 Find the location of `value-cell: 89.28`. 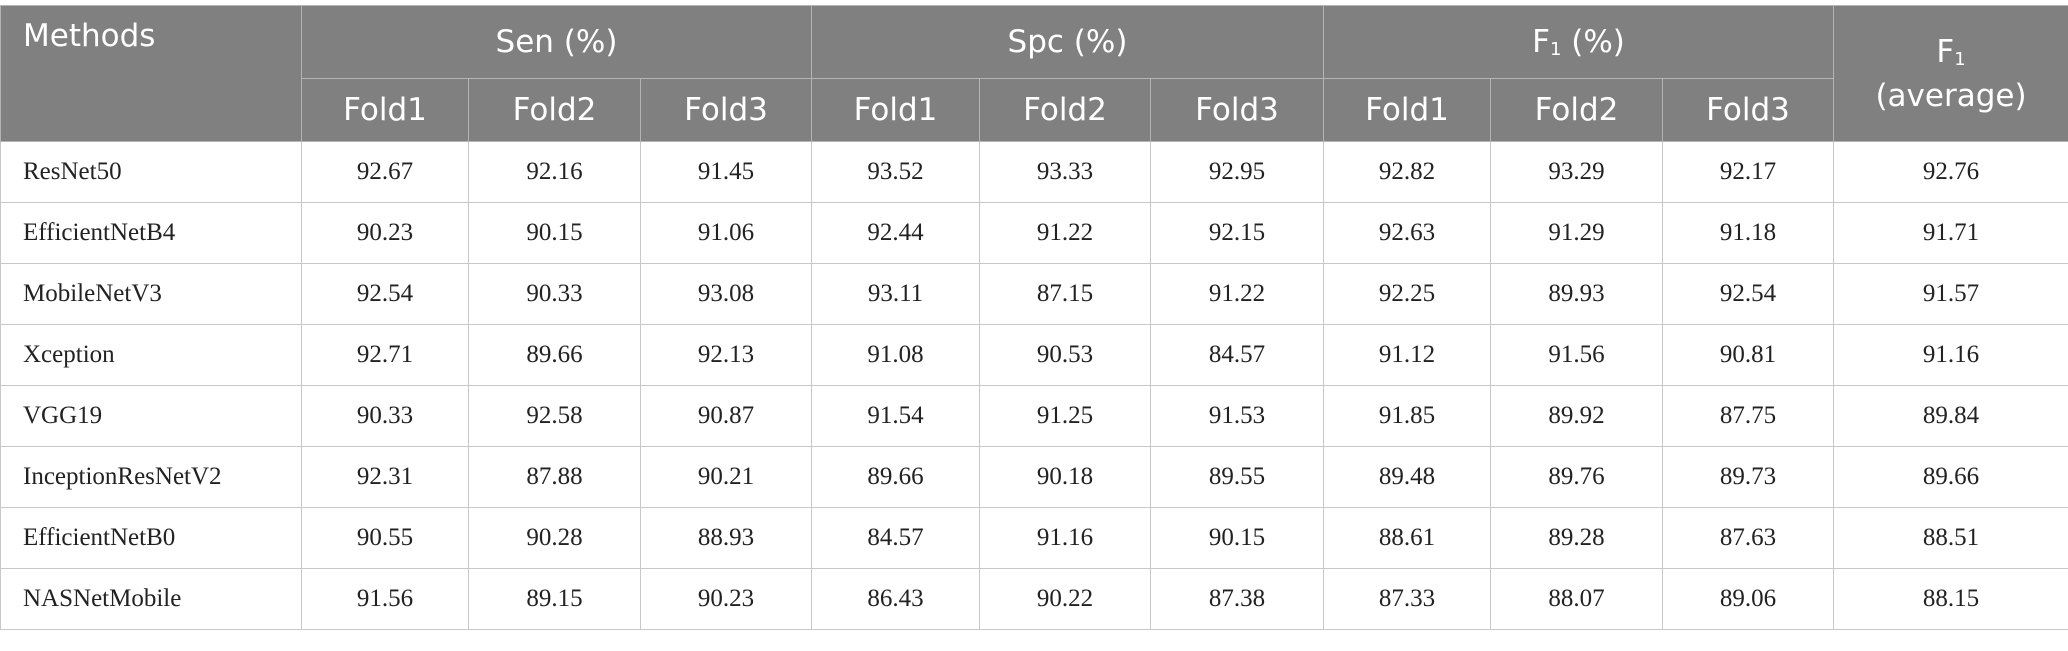

value-cell: 89.28 is located at coordinates (1577, 538).